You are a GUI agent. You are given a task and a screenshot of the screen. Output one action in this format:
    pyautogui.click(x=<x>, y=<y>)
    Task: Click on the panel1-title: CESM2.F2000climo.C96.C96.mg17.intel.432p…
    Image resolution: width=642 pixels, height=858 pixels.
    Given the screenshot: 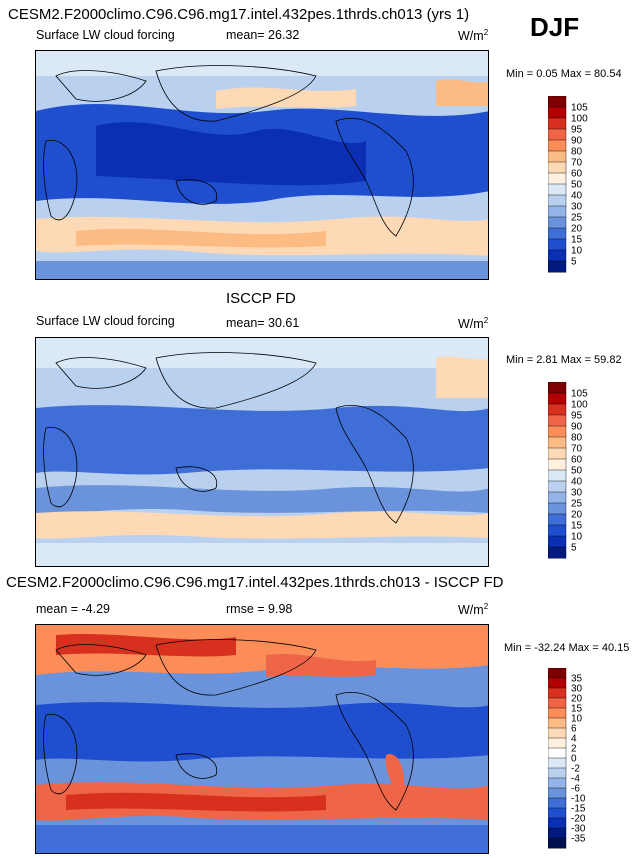 What is the action you would take?
    pyautogui.click(x=239, y=14)
    